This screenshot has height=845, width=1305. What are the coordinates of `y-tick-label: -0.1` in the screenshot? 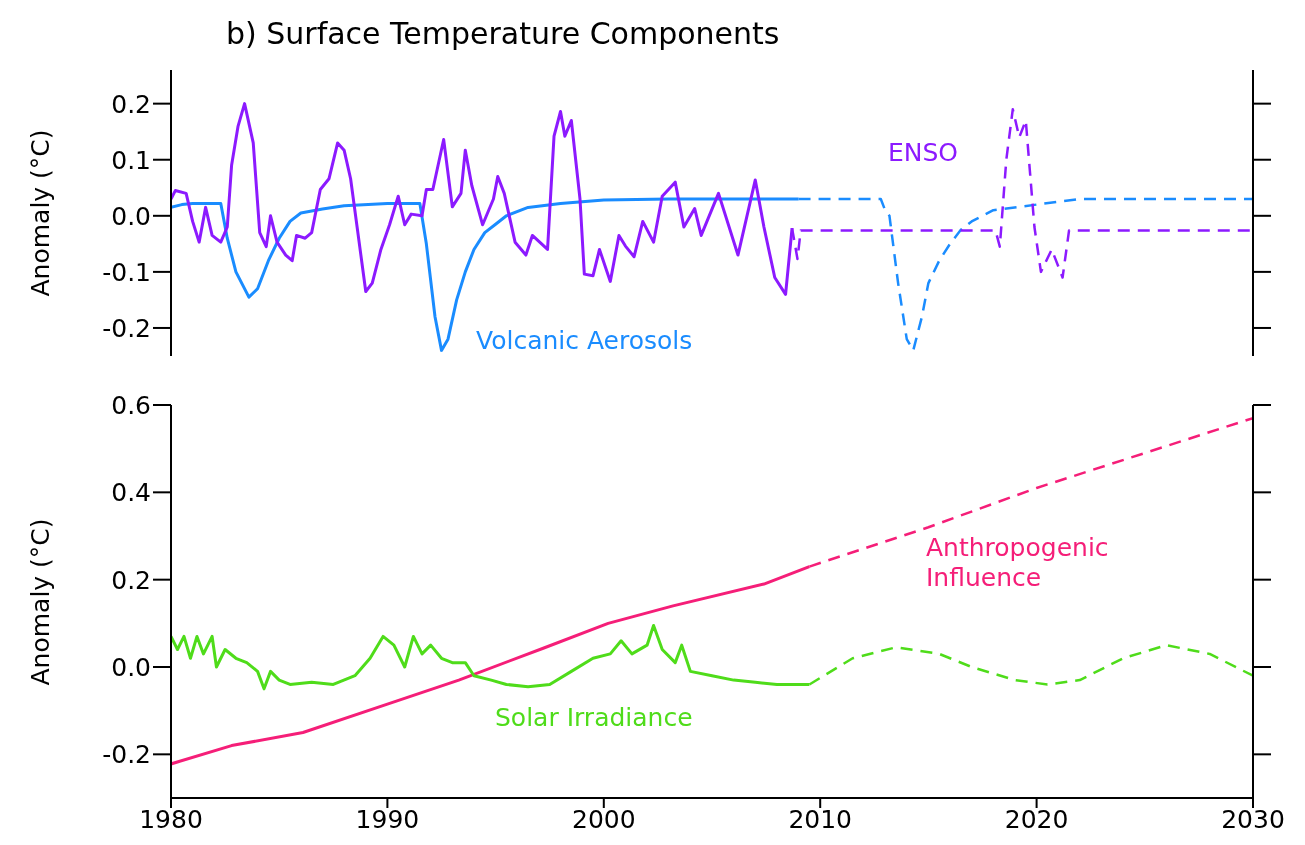 It's located at (126, 272).